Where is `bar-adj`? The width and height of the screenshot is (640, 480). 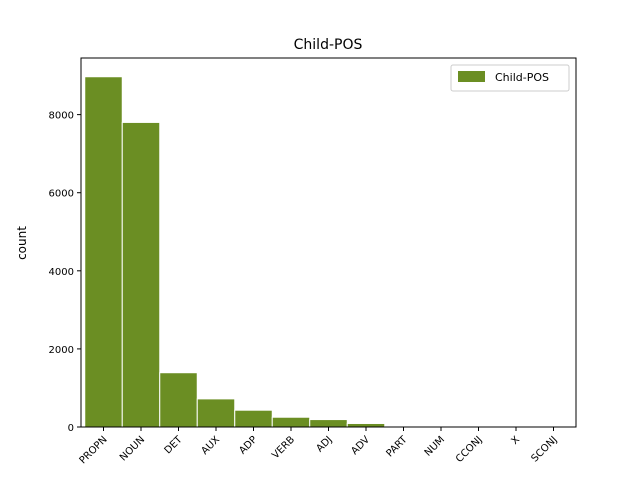 bar-adj is located at coordinates (328, 423).